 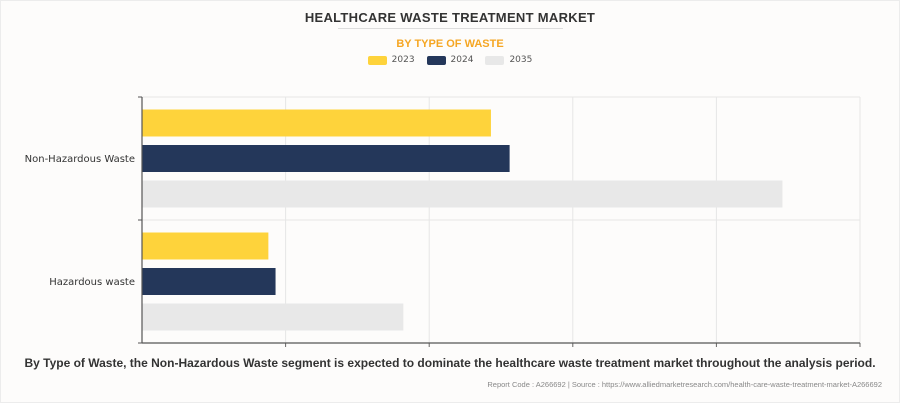 I want to click on chart-subtitle: BY TYPE OF WASTE, so click(x=450, y=44).